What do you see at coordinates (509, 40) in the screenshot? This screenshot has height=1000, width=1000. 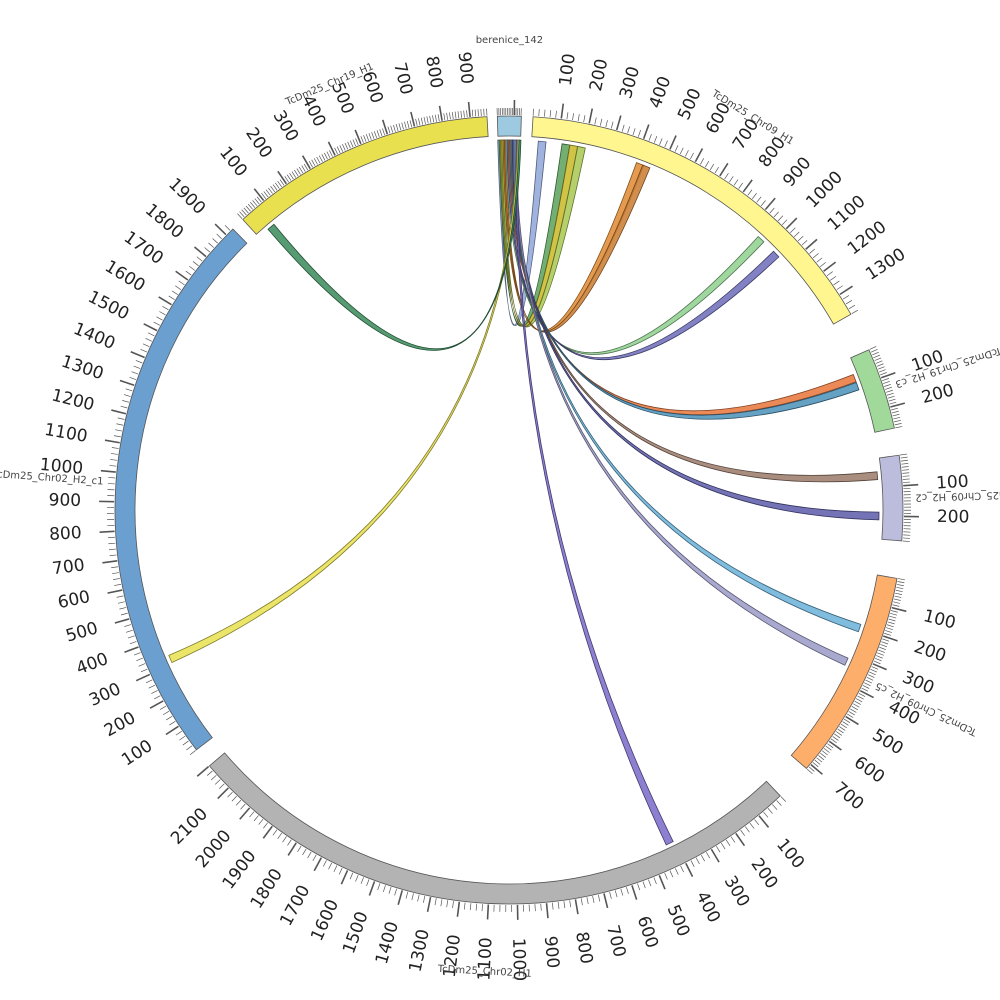 I see `segment-label-berenice: berenice_142` at bounding box center [509, 40].